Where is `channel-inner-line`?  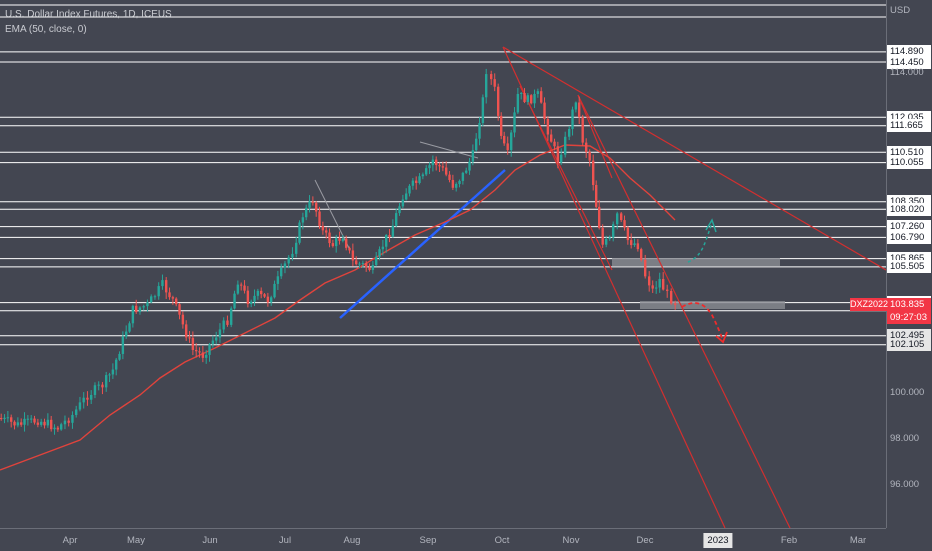
channel-inner-line is located at coordinates (566, 178).